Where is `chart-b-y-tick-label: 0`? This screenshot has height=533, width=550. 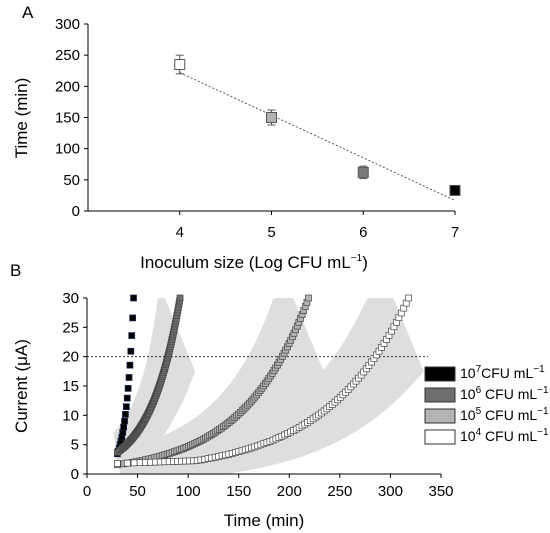
chart-b-y-tick-label: 0 is located at coordinates (75, 474).